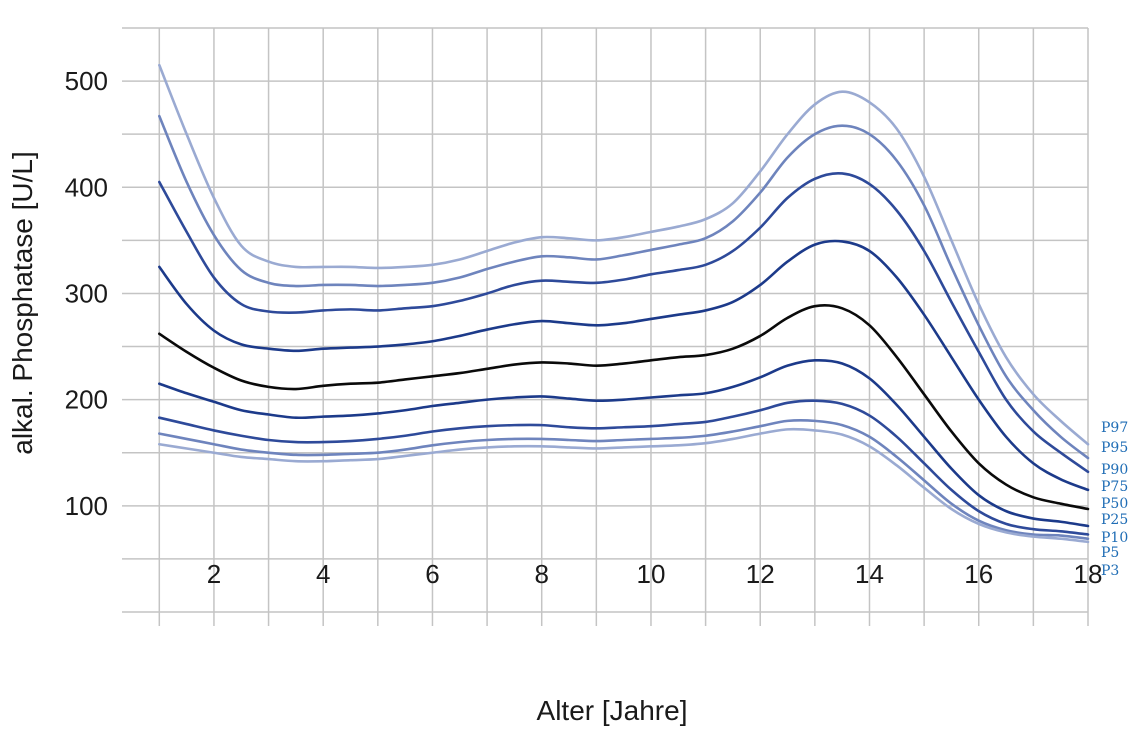  I want to click on y-tick-label: 200, so click(86, 400).